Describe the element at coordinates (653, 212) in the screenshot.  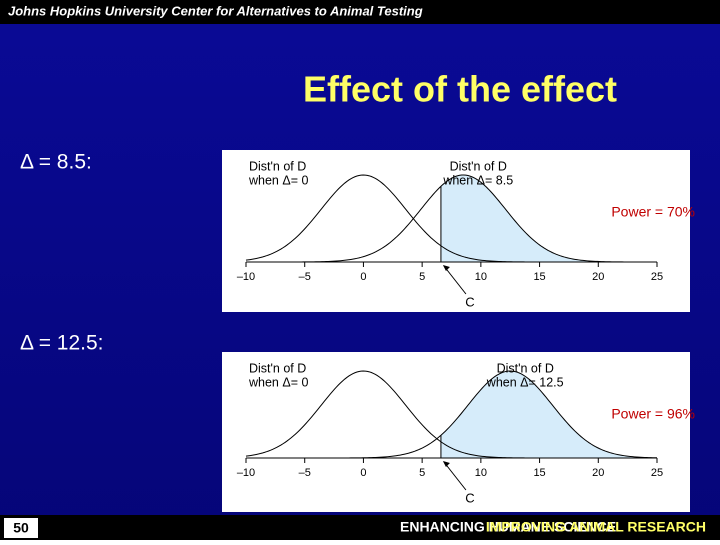
I see `power-label: Power = 70%` at that location.